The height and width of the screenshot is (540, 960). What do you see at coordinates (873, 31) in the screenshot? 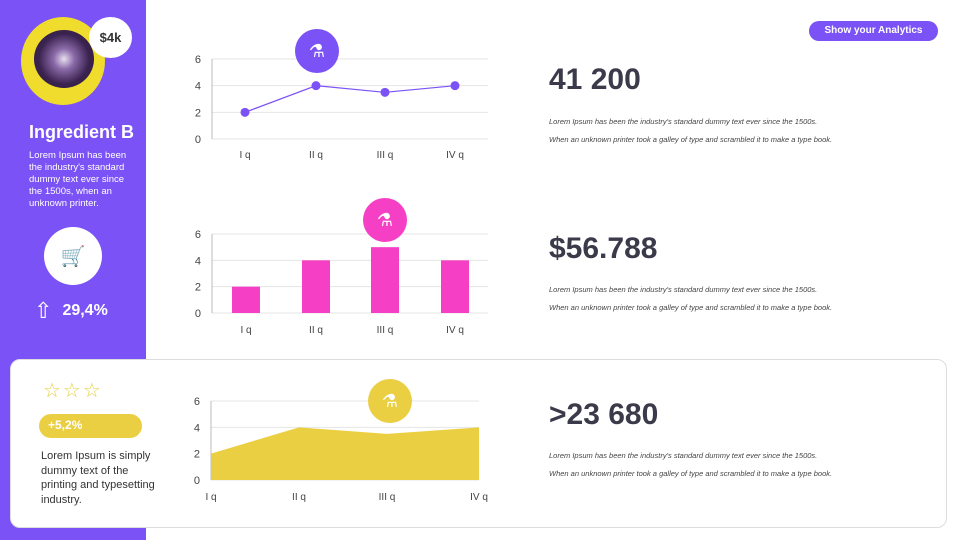
I see `show-analytics-button: Show your Analytics` at bounding box center [873, 31].